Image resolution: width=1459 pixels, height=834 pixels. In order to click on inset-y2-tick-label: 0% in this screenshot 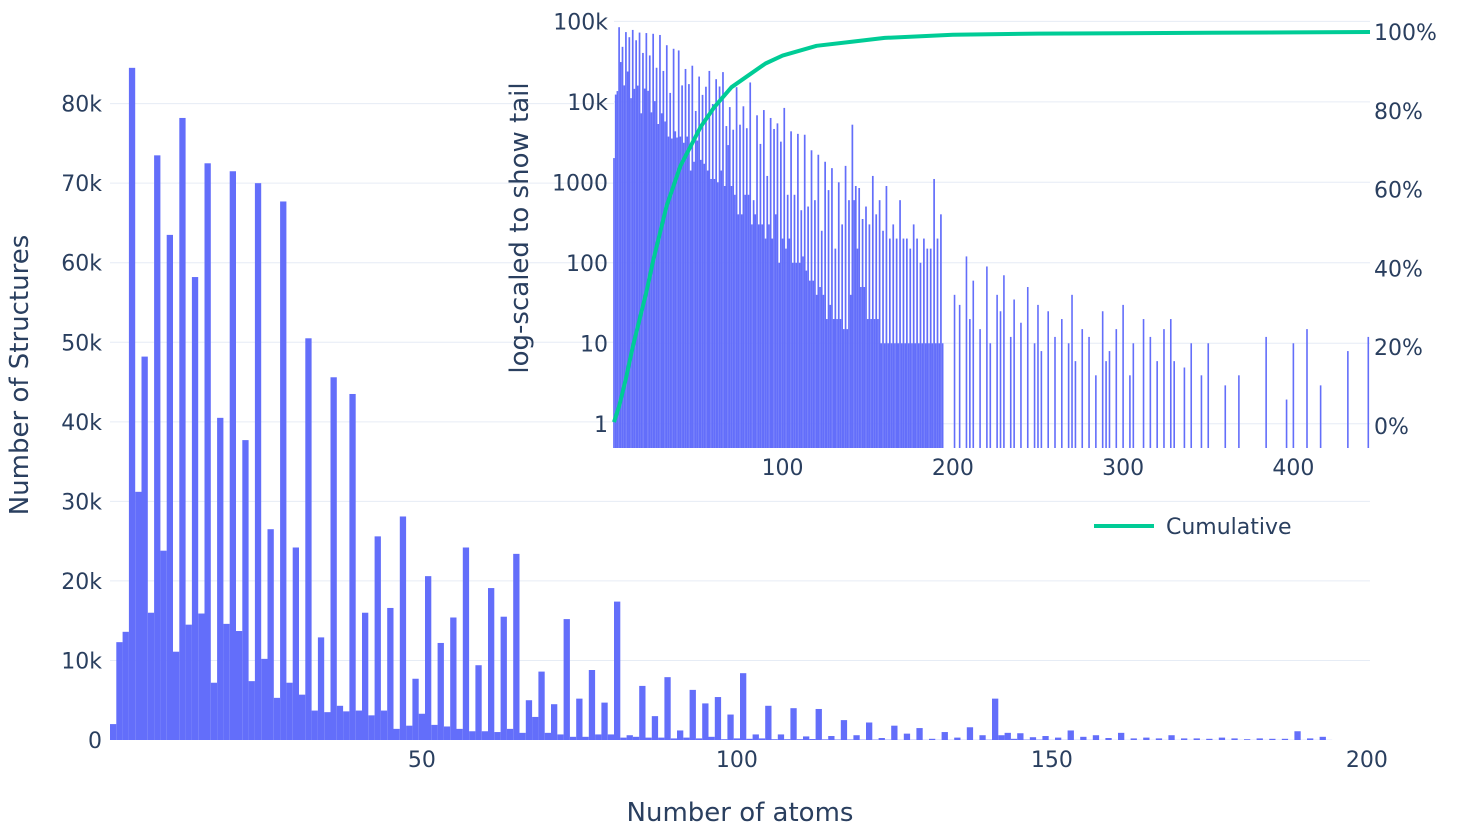, I will do `click(1391, 427)`.